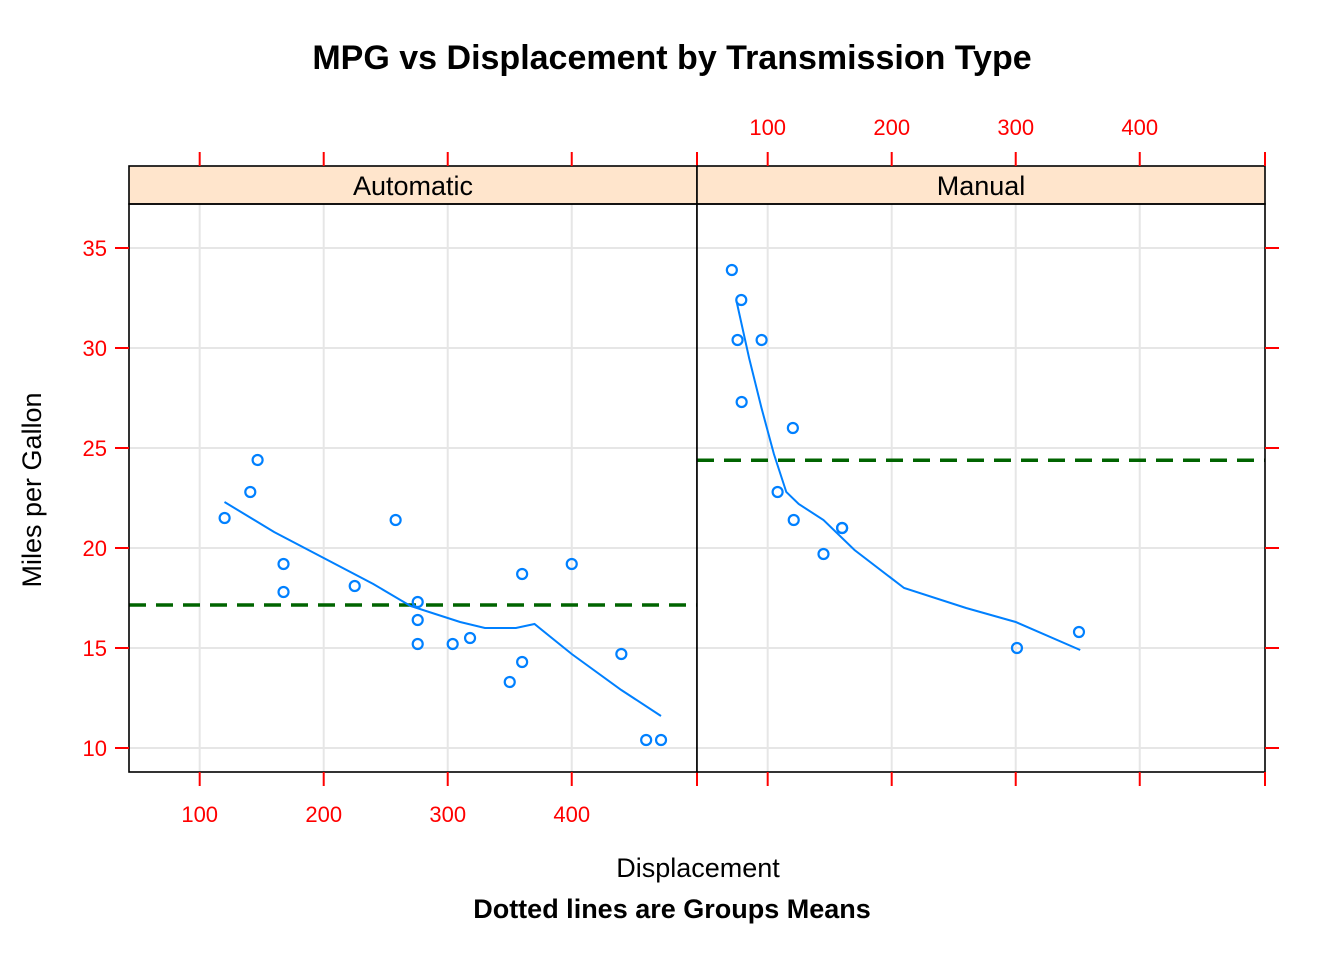  I want to click on strip-manual, so click(981, 185).